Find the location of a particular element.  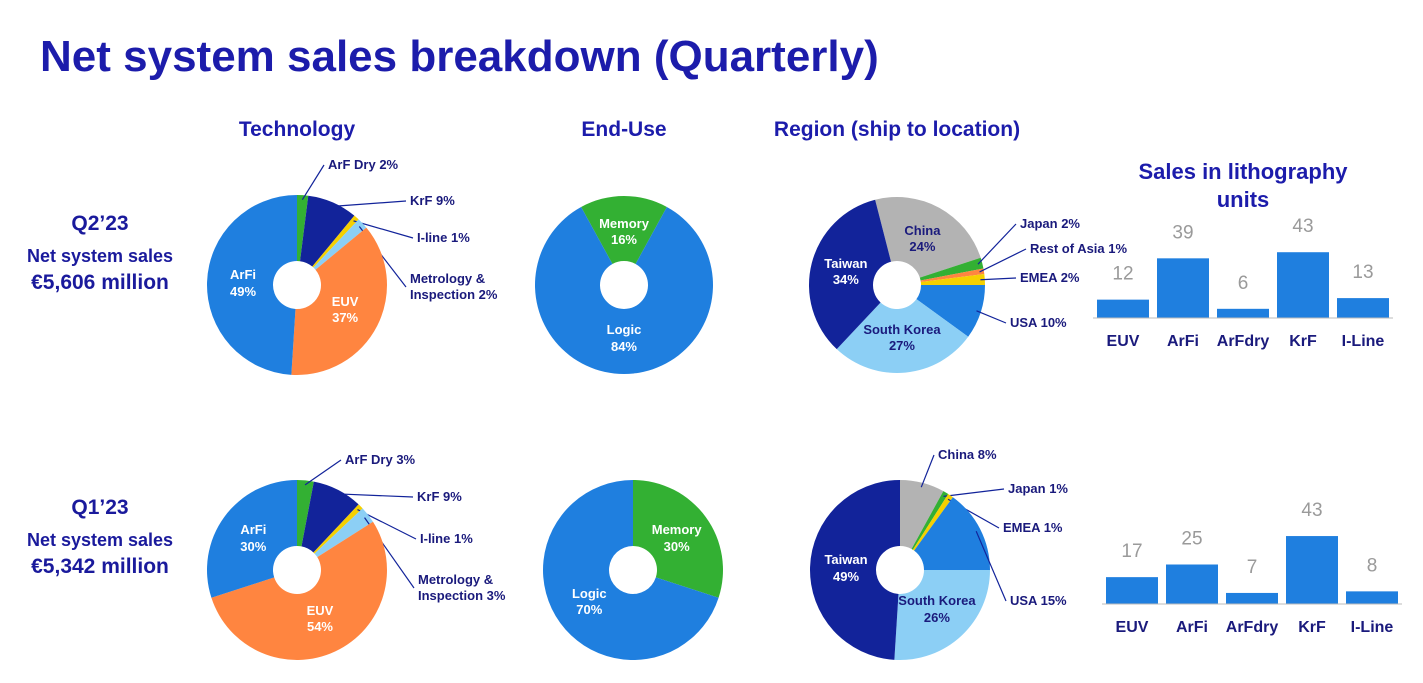

x-tick-label: KrF is located at coordinates (1303, 341).